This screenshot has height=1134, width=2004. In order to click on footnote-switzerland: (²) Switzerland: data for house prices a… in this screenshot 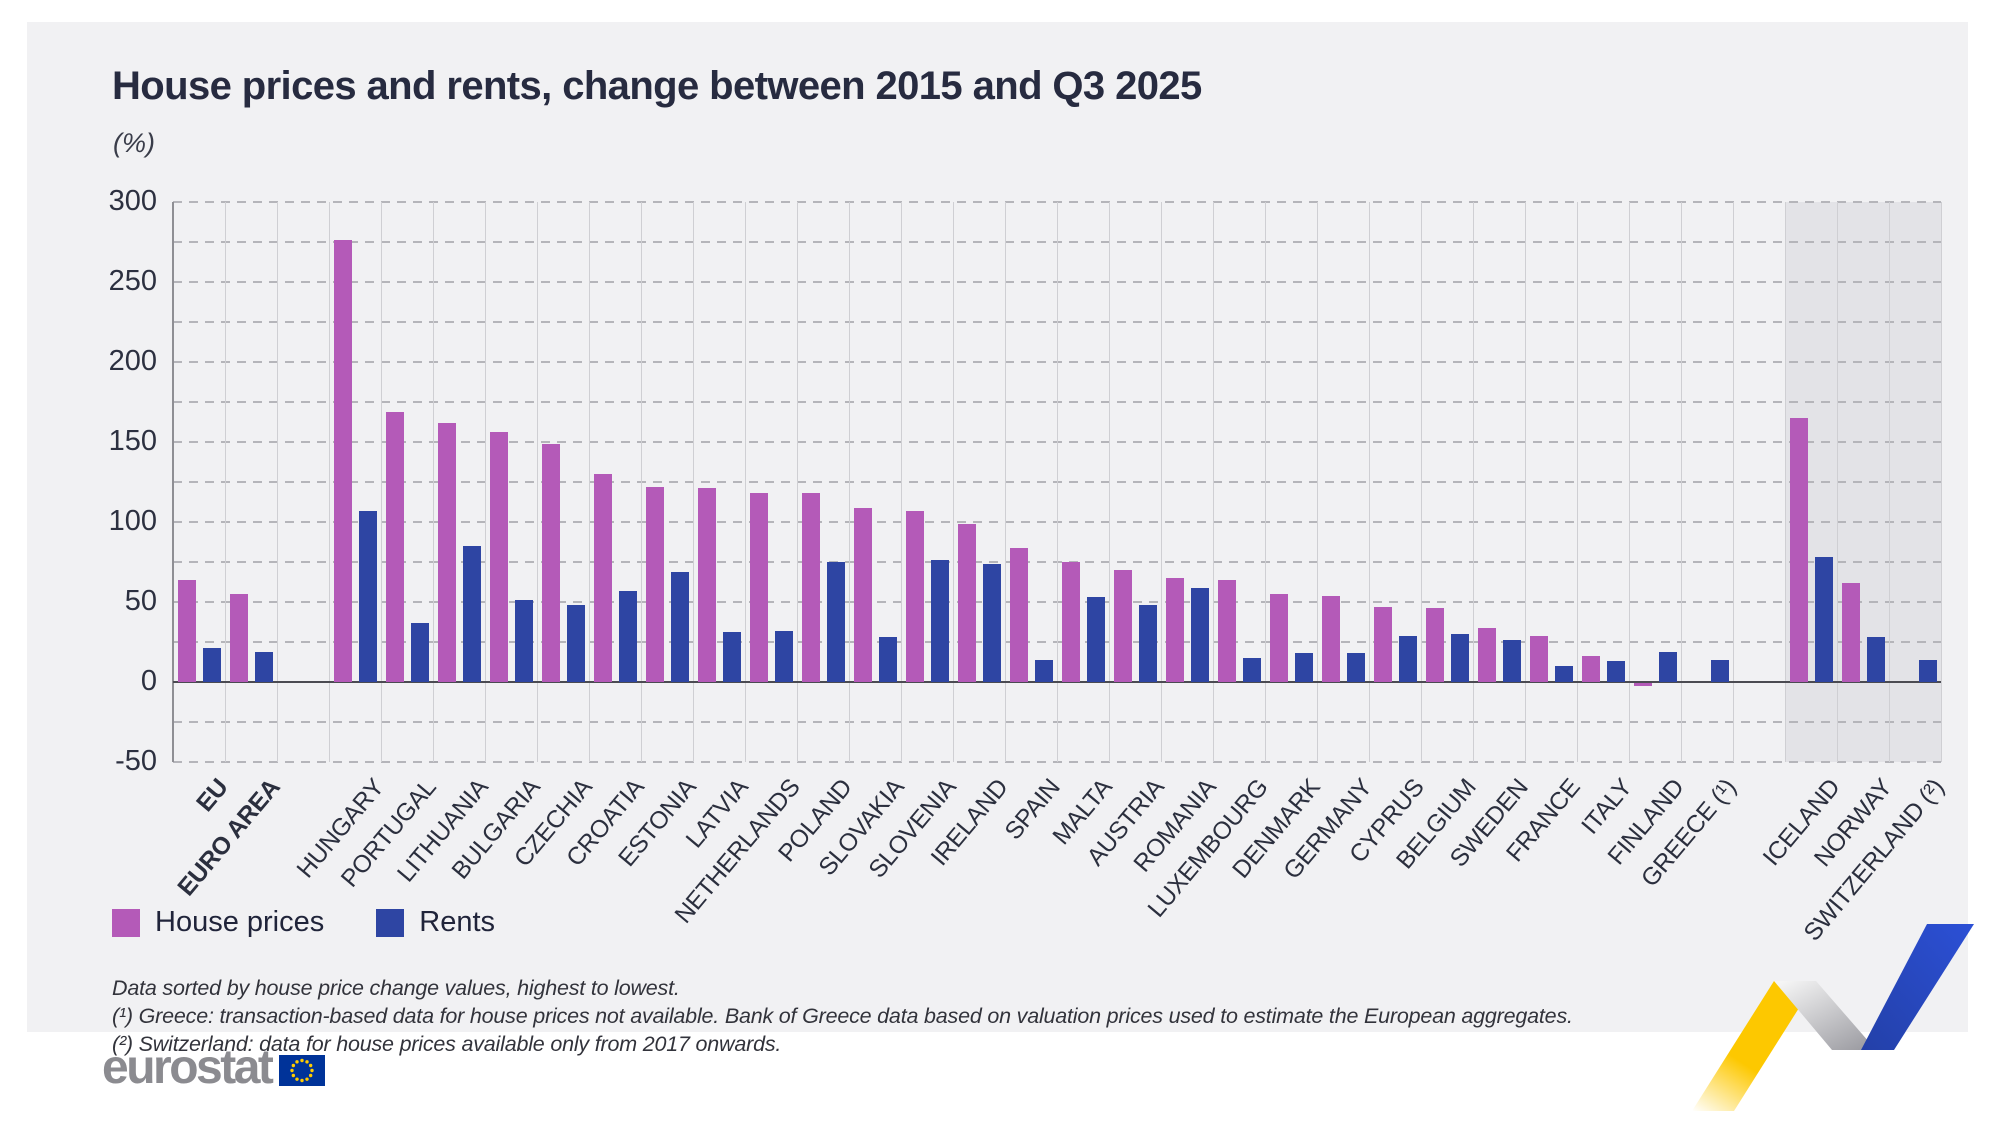, I will do `click(447, 1044)`.